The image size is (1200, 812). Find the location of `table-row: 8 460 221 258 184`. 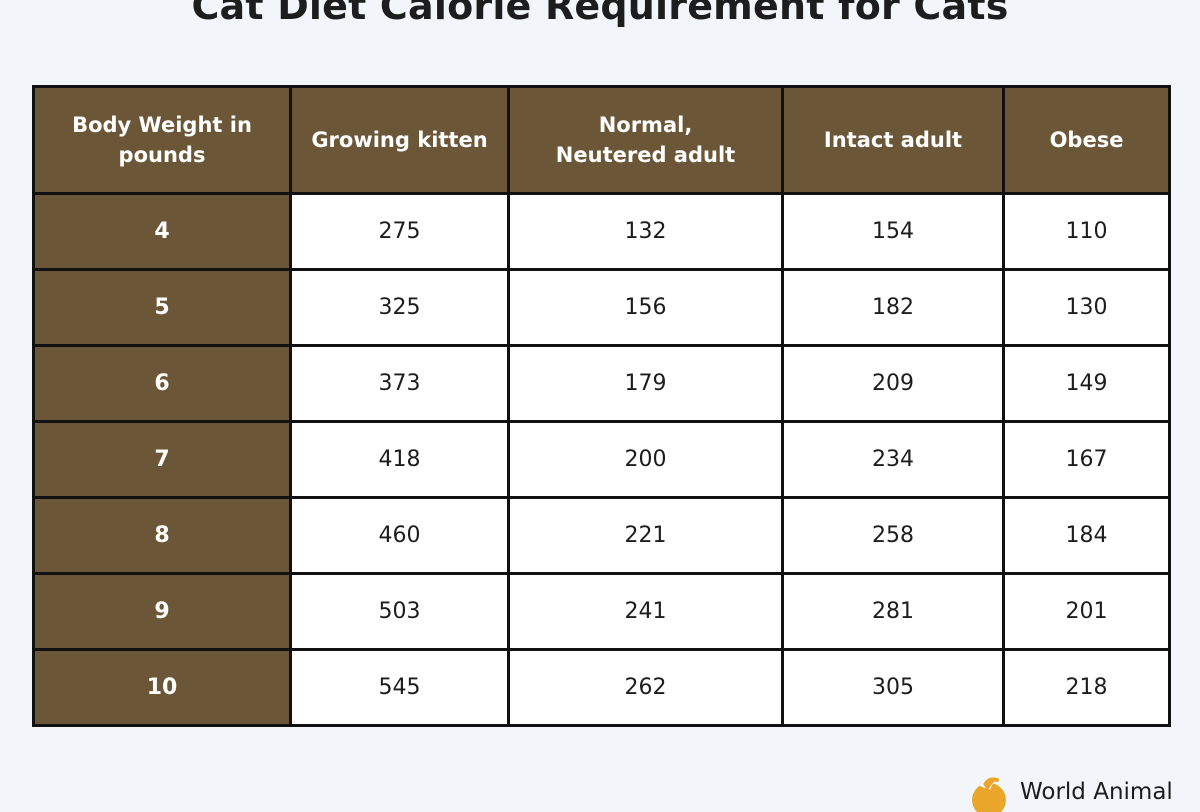

table-row: 8 460 221 258 184 is located at coordinates (601, 535).